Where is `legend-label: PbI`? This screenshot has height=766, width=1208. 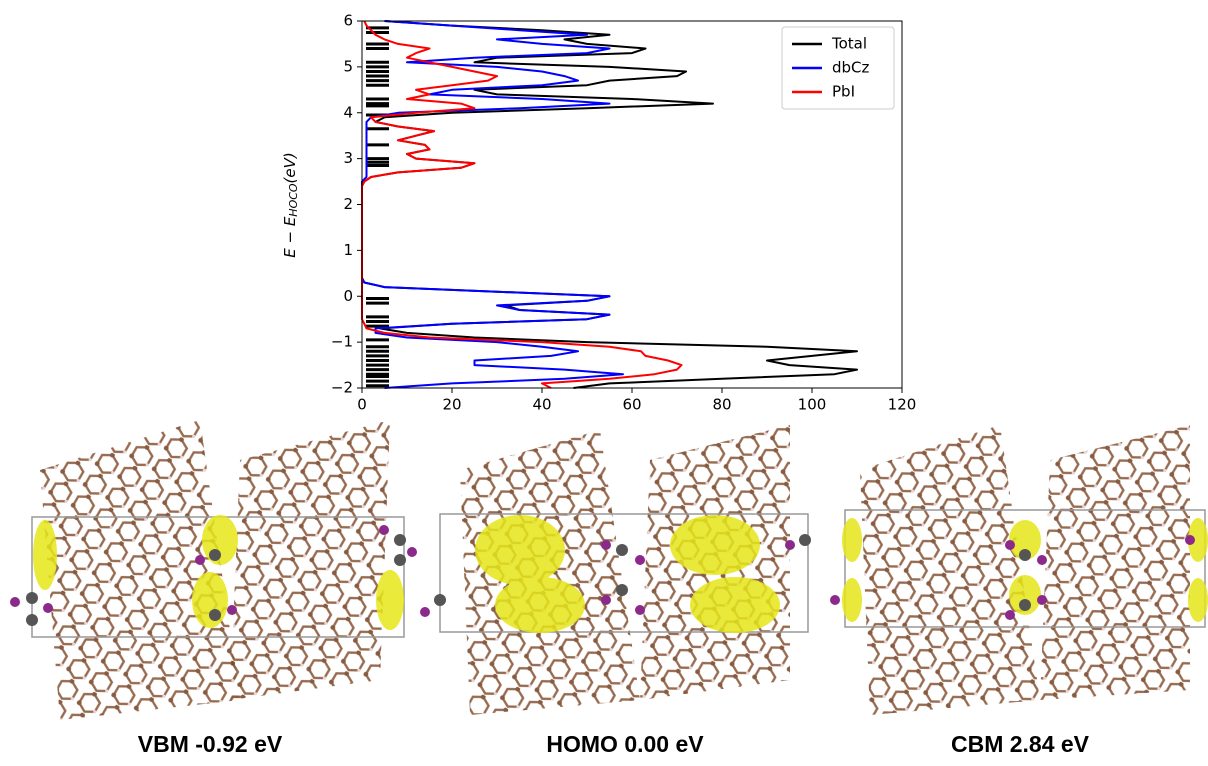
legend-label: PbI is located at coordinates (843, 92).